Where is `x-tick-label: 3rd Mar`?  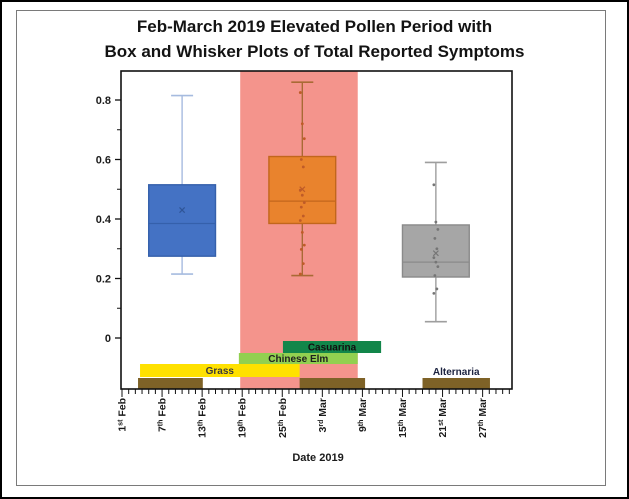 x-tick-label: 3rd Mar is located at coordinates (323, 415).